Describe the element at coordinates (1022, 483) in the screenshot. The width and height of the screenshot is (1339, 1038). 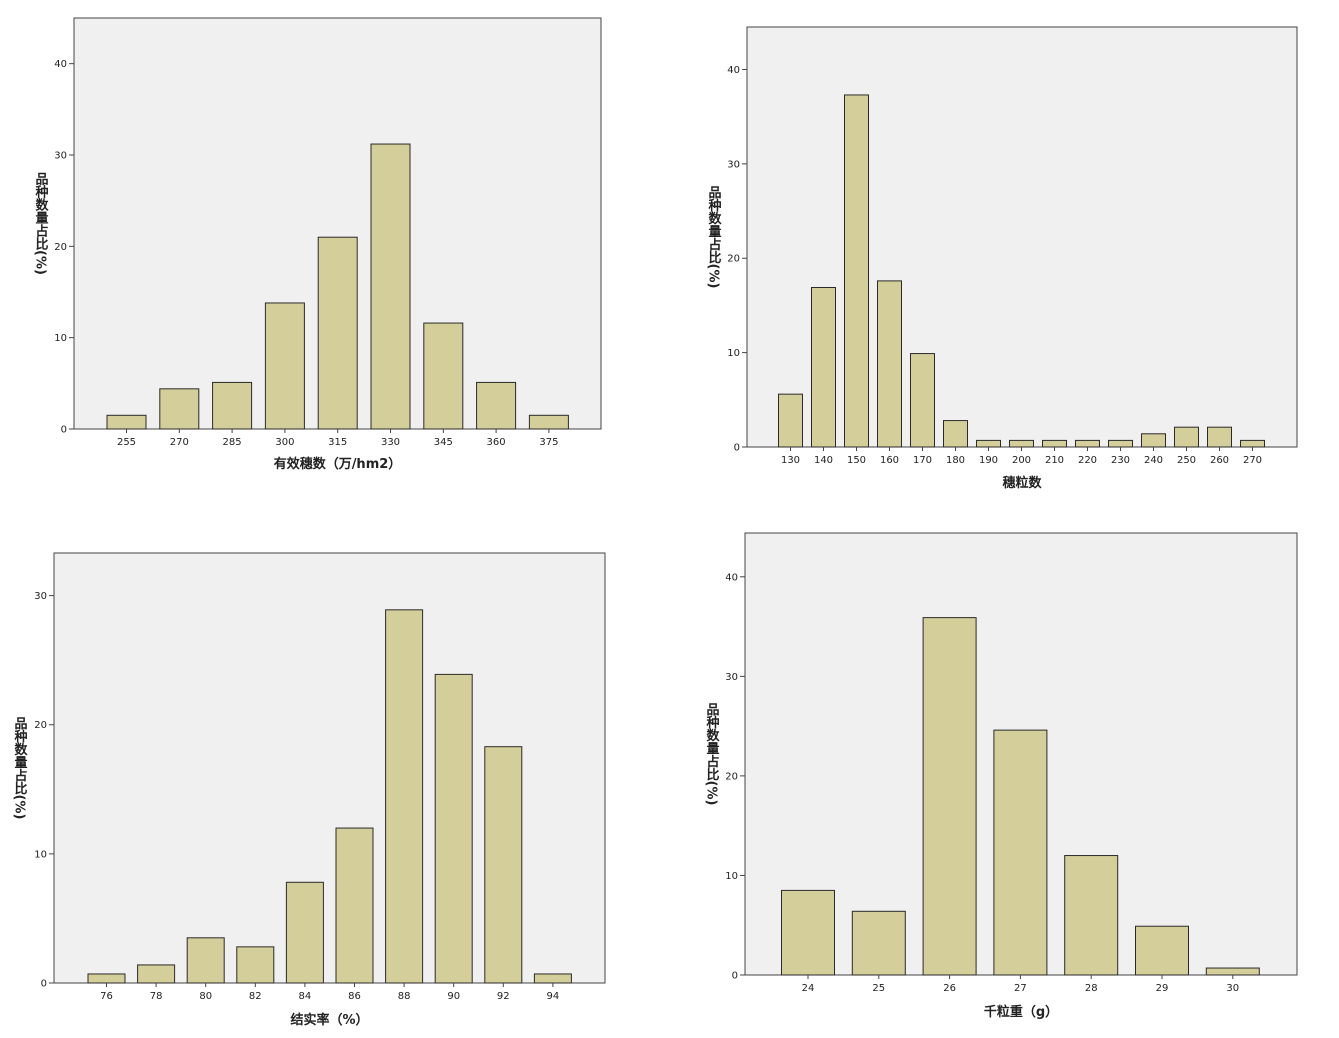
I see `x-axis-title: 穗粒数` at that location.